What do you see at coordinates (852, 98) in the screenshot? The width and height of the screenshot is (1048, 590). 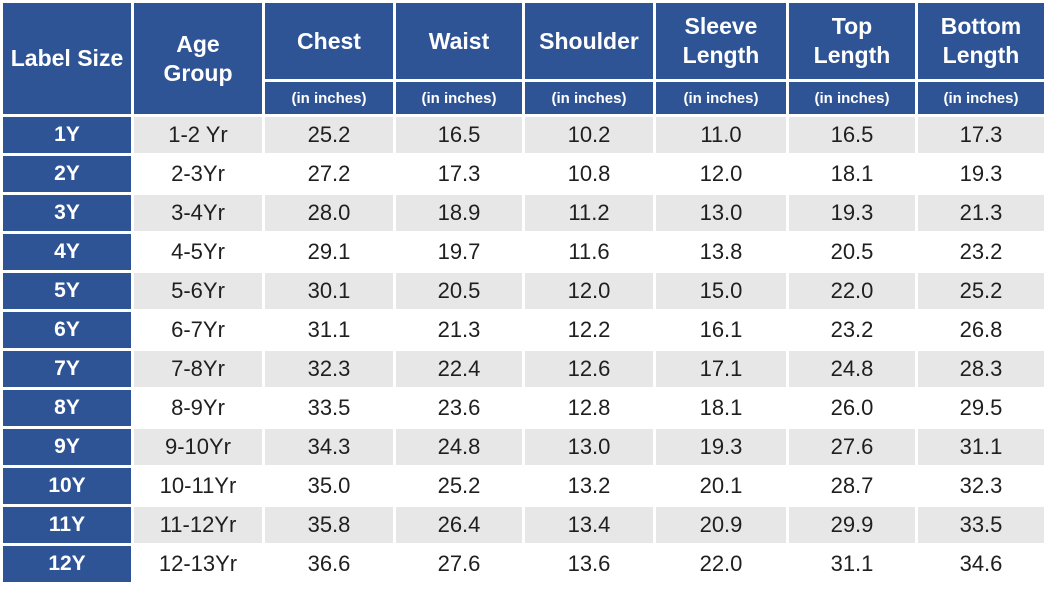 I see `column-subheader-top-length-units: (in inches)` at bounding box center [852, 98].